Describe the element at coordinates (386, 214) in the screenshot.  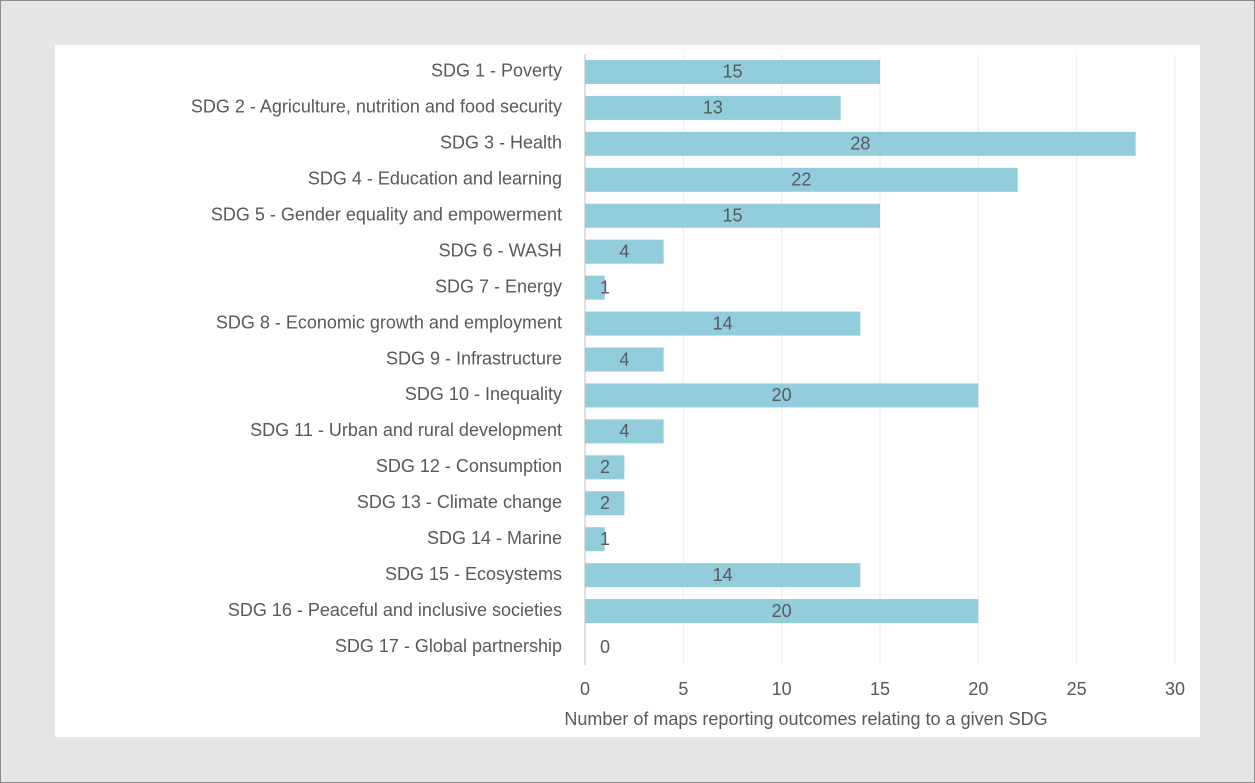
I see `y-tick-label: SDG 5 - Gender equality and empowerment` at that location.